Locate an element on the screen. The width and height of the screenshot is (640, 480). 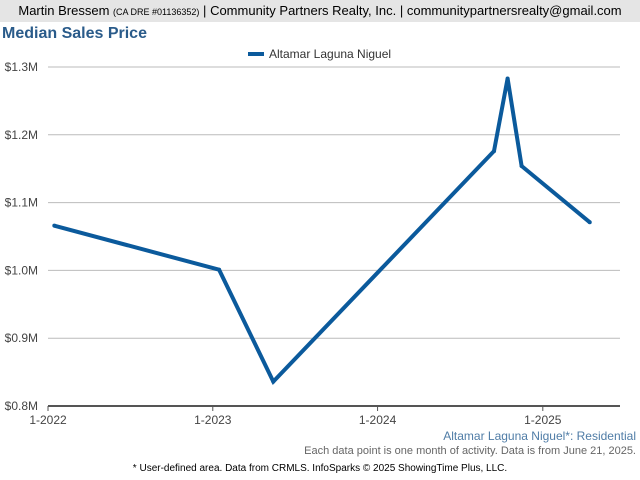
legend-label: Altamar Laguna Niguel is located at coordinates (330, 54).